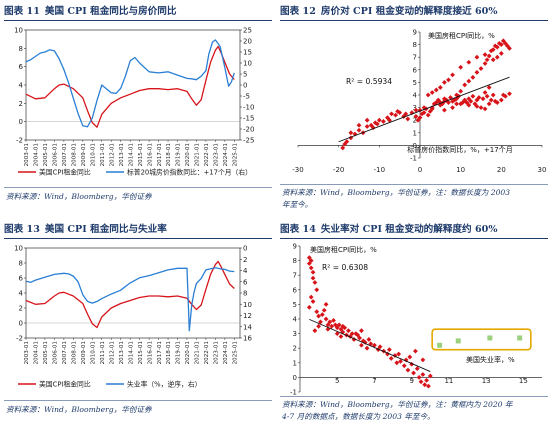  Describe the element at coordinates (459, 149) in the screenshot. I see `x-axis-title: 标普房价指数同比，%，+17个月` at that location.